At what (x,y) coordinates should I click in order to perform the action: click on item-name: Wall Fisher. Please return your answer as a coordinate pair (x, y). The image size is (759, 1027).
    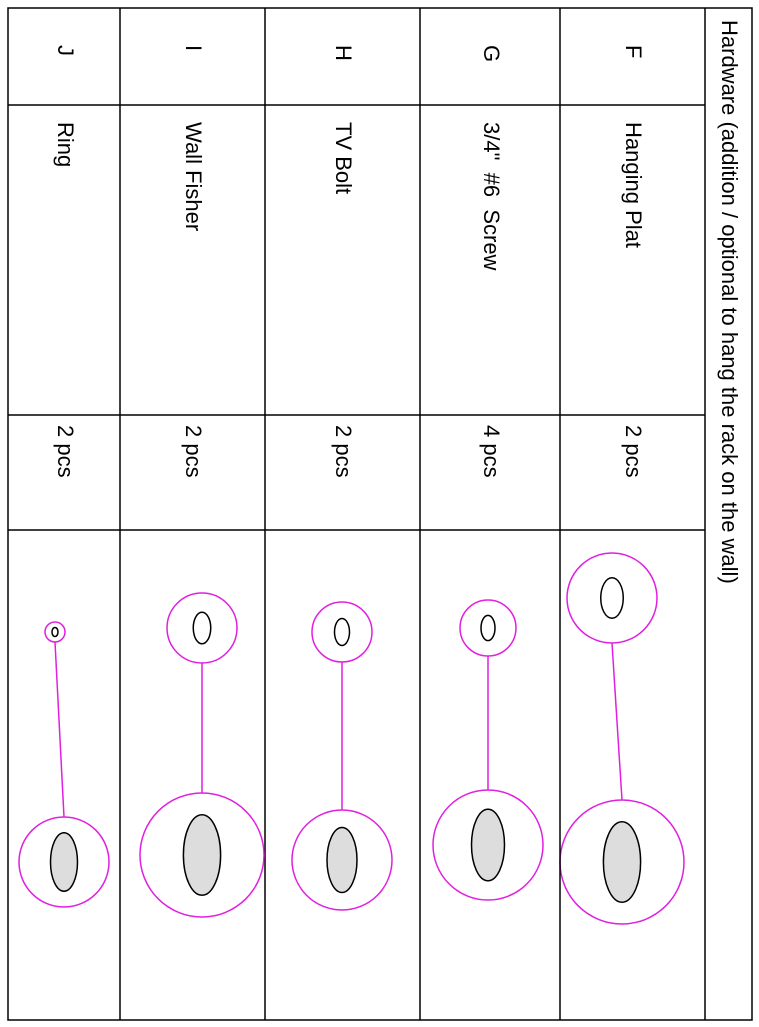
    Looking at the image, I should click on (193, 176).